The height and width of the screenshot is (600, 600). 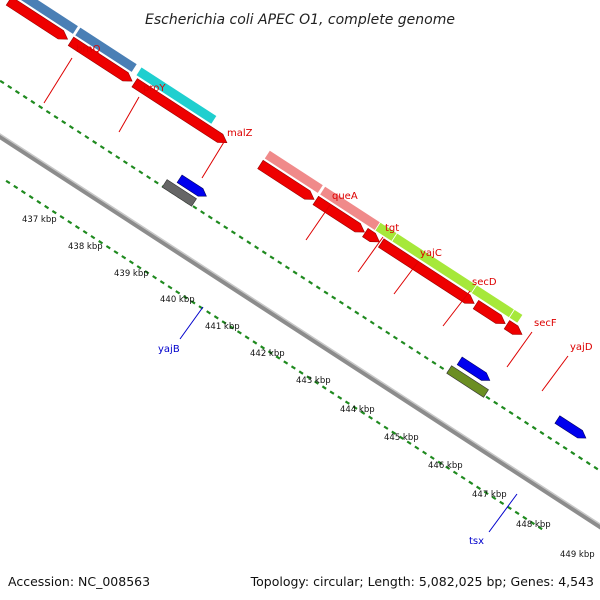 What do you see at coordinates (577, 555) in the screenshot?
I see `scale-label: 449 kbp` at bounding box center [577, 555].